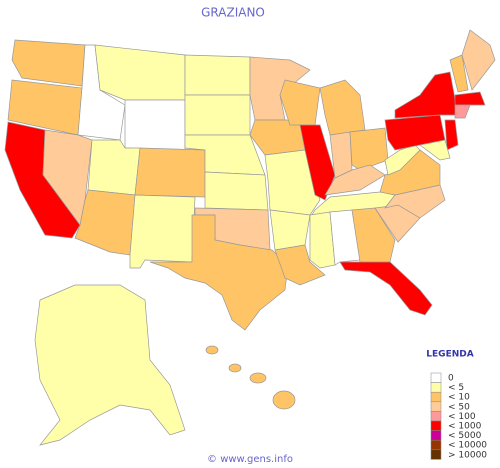  I want to click on legend-label: < 50, so click(459, 407).